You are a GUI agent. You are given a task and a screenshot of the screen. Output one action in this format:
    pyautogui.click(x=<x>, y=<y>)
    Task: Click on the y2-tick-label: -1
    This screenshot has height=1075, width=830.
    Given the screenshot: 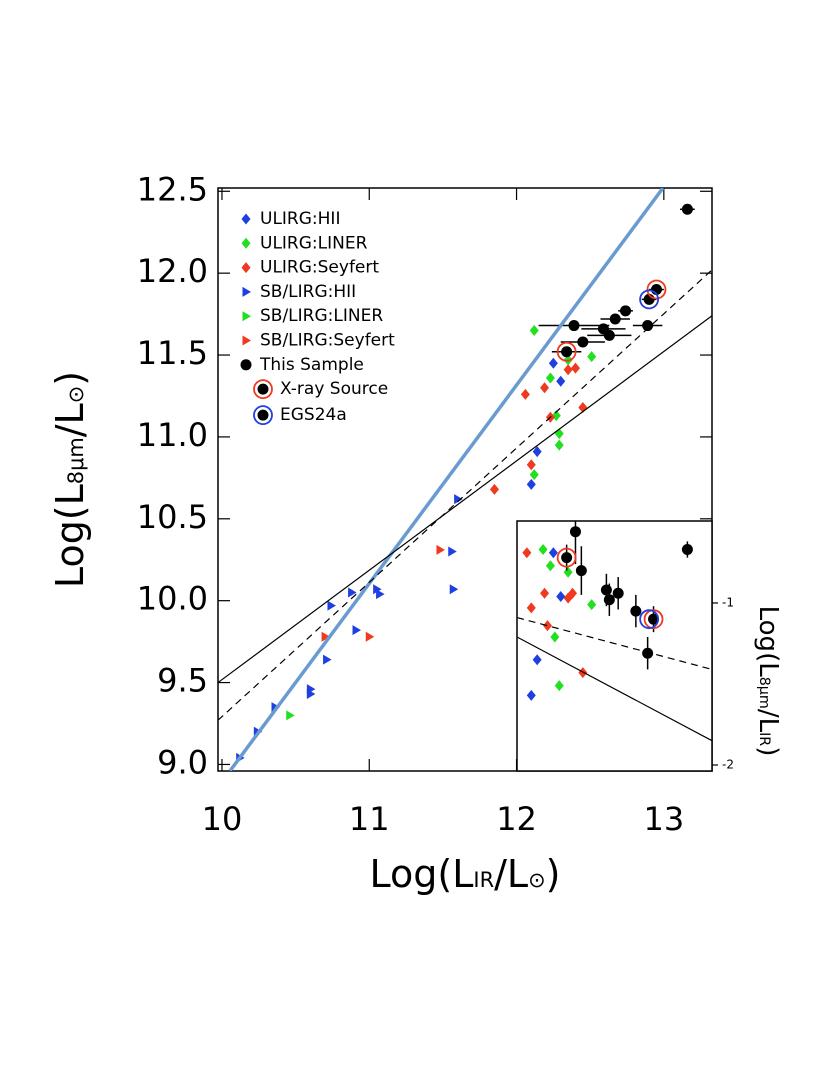 What is the action you would take?
    pyautogui.click(x=728, y=602)
    